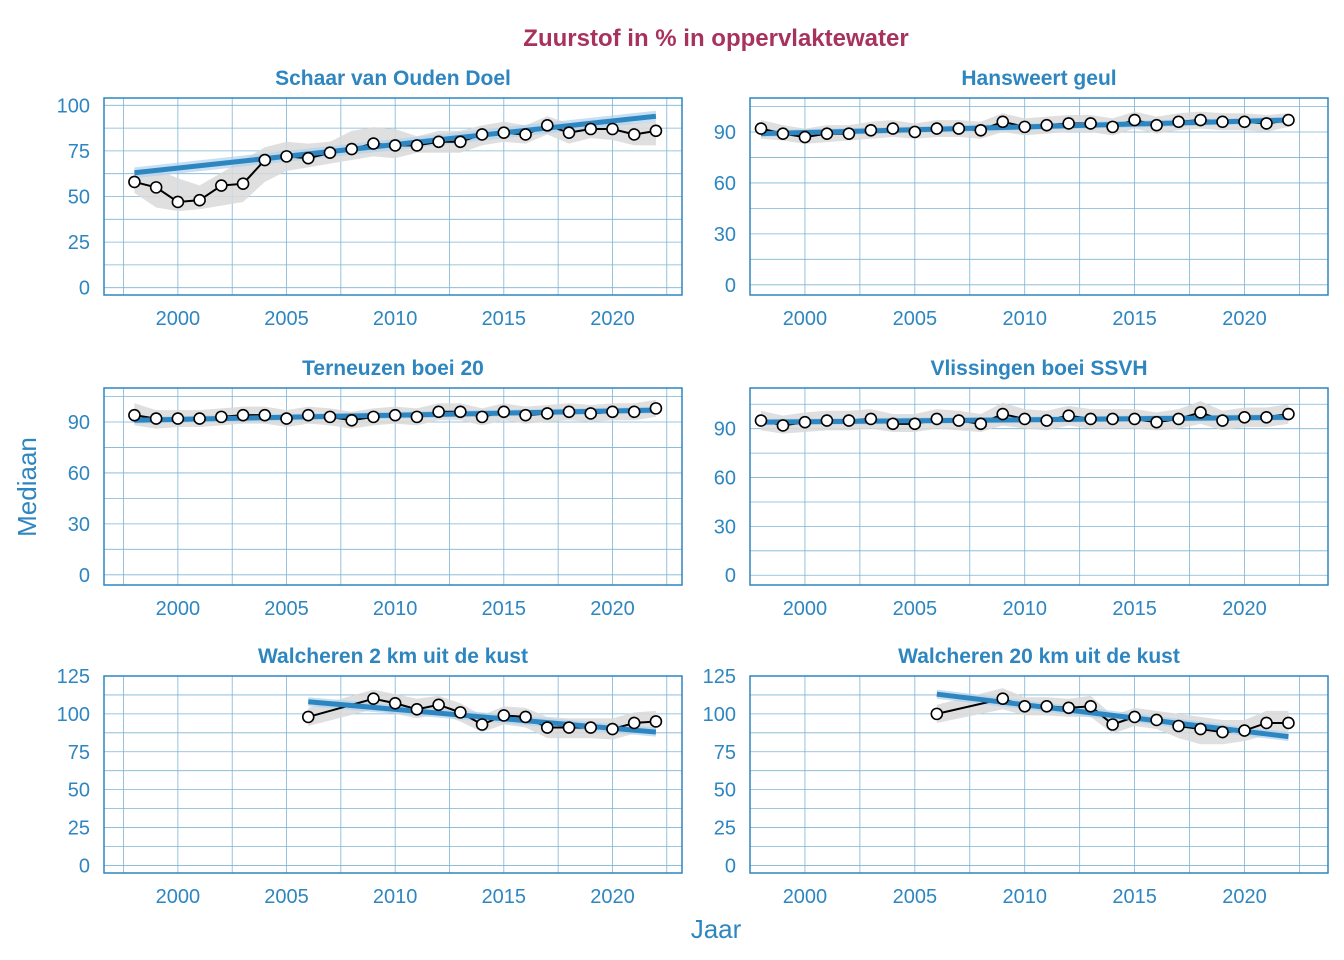 This screenshot has height=960, width=1344. I want to click on y-tick-label: 25, so click(79, 829).